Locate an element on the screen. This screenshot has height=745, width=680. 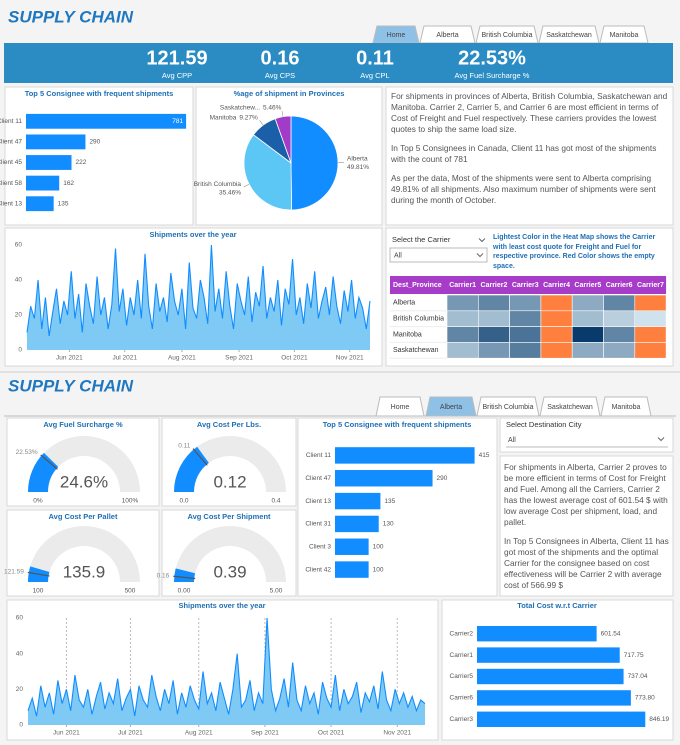
data-label: 781 is located at coordinates (177, 121).